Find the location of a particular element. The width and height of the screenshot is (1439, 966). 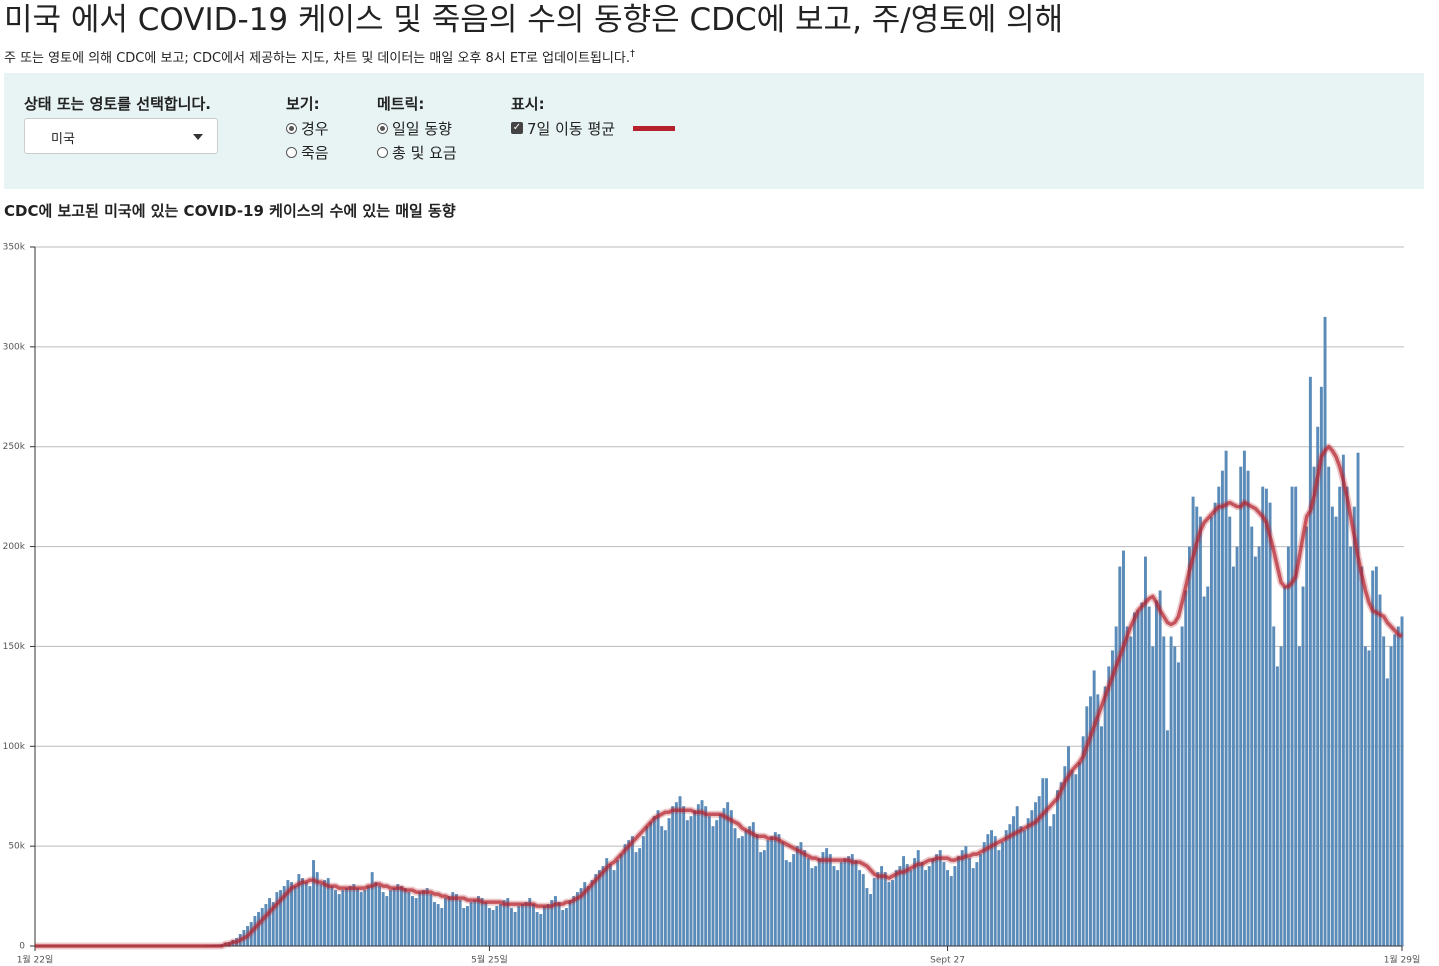

region-label: 상태 또는 영토를 선택합니다. is located at coordinates (117, 104).